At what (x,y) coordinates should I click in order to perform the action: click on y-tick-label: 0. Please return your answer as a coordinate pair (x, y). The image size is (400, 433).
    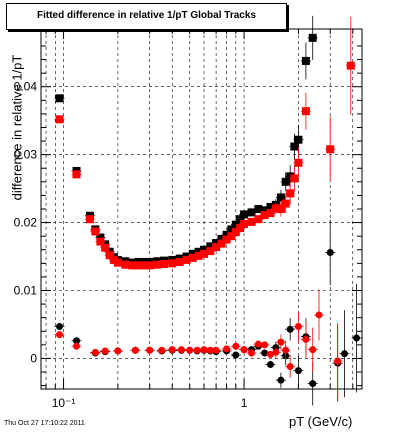
    Looking at the image, I should click on (33, 358).